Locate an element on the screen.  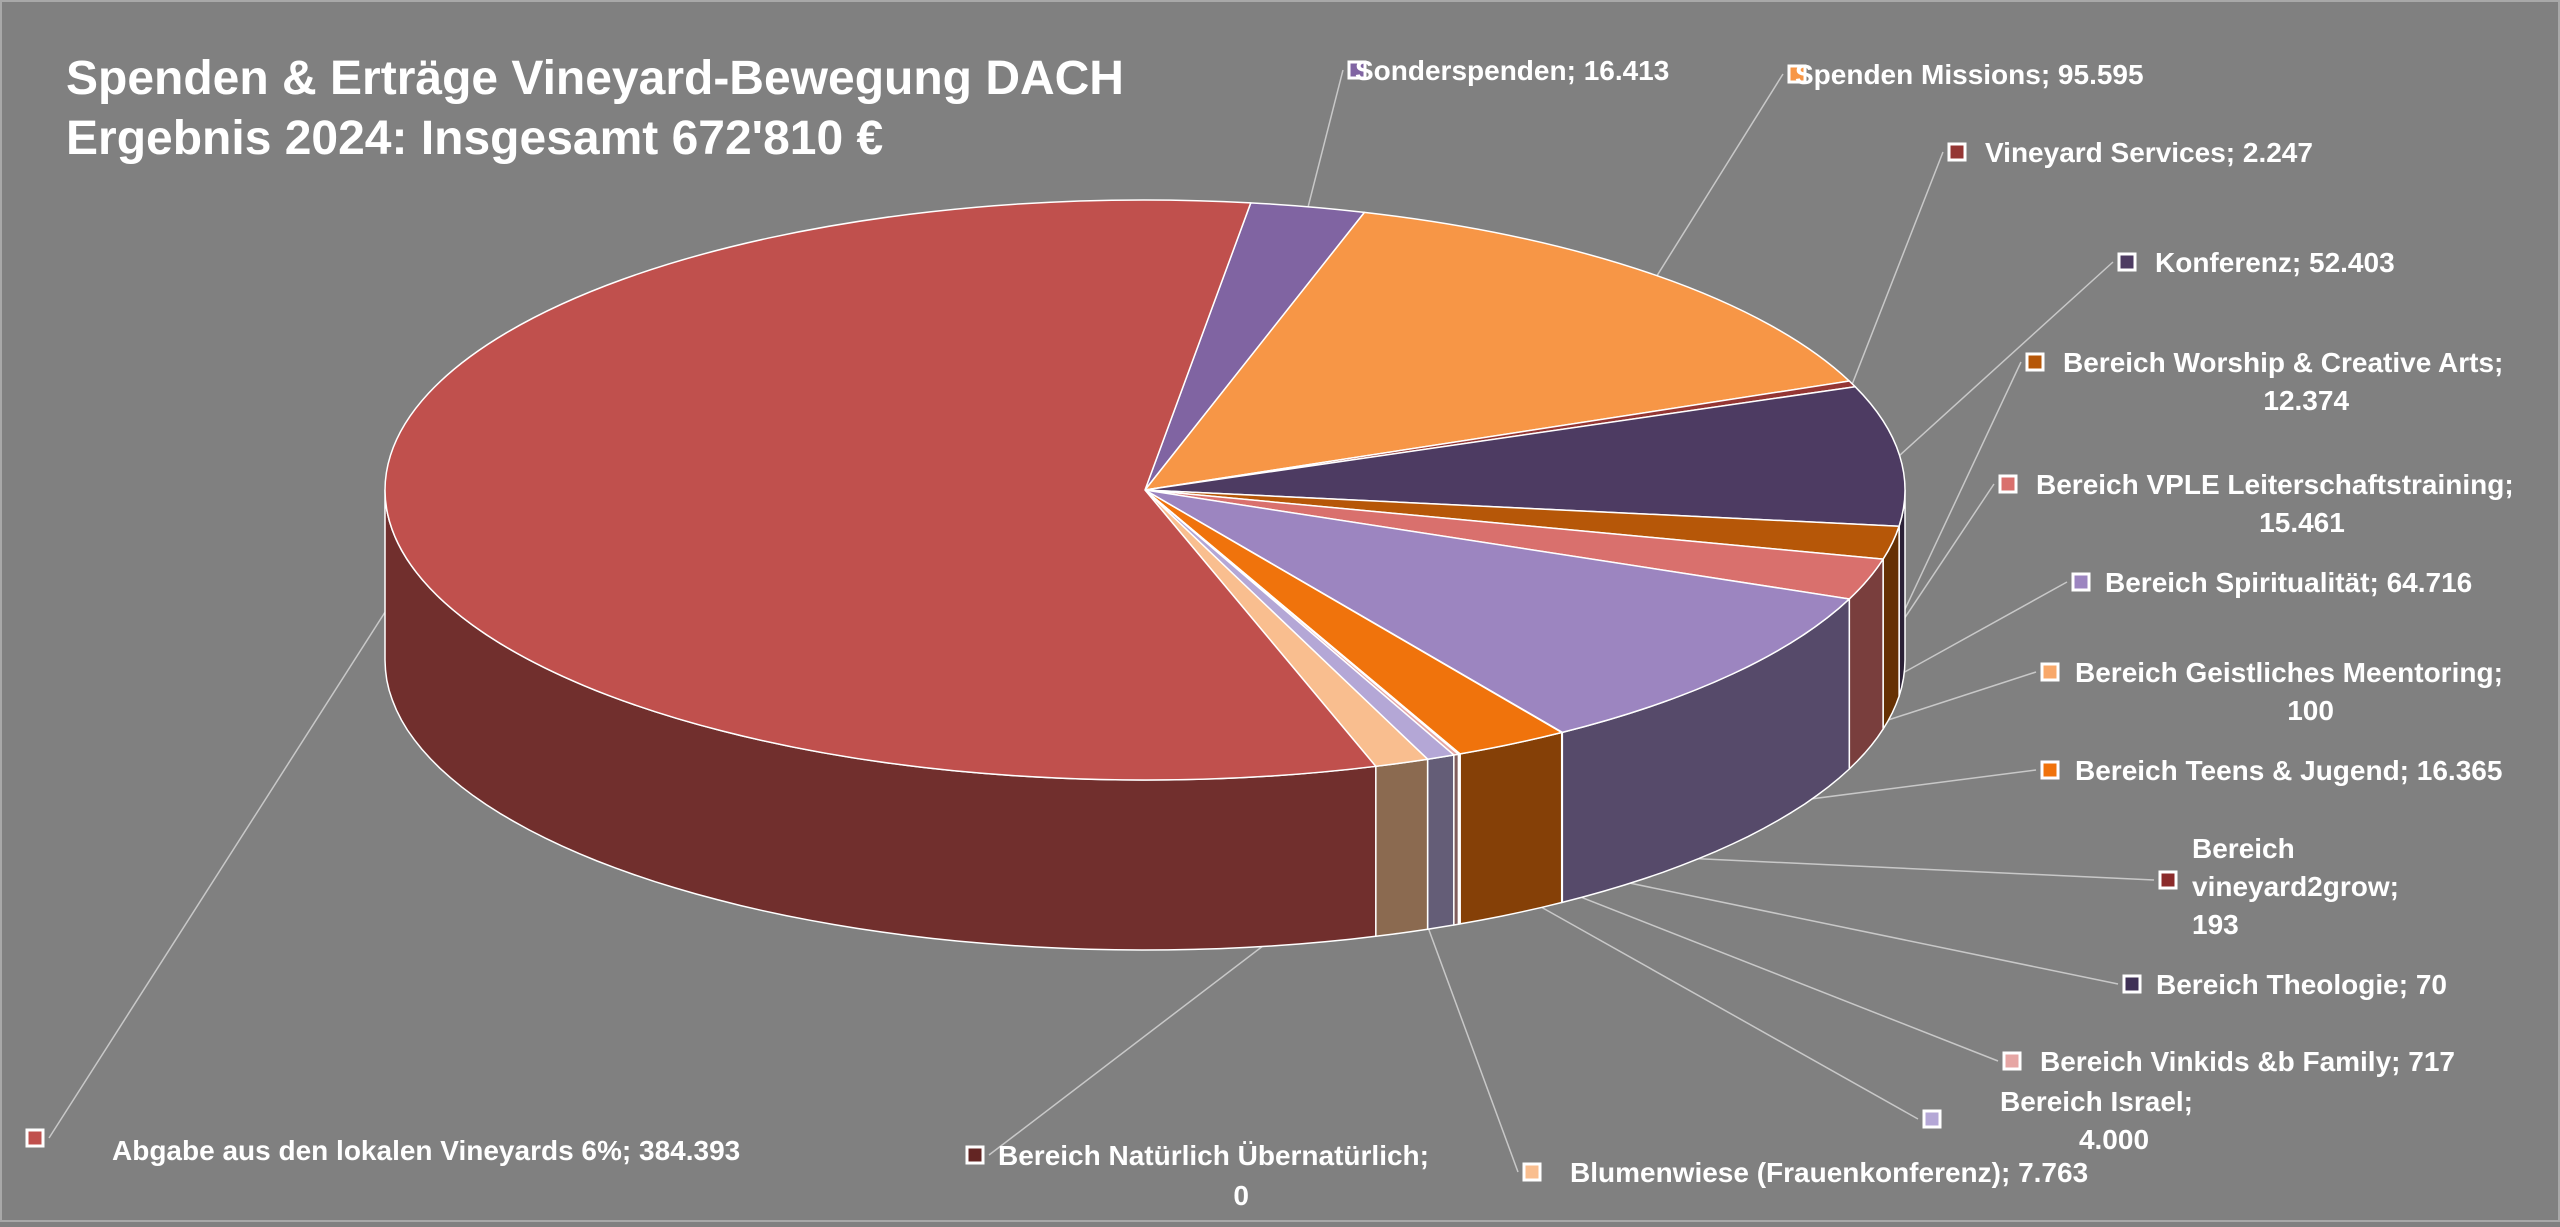
label-text-blumenwiese-frauenkonferenz: Blumenwiese (Frauenkonferenz); 7.763 is located at coordinates (1829, 1172).